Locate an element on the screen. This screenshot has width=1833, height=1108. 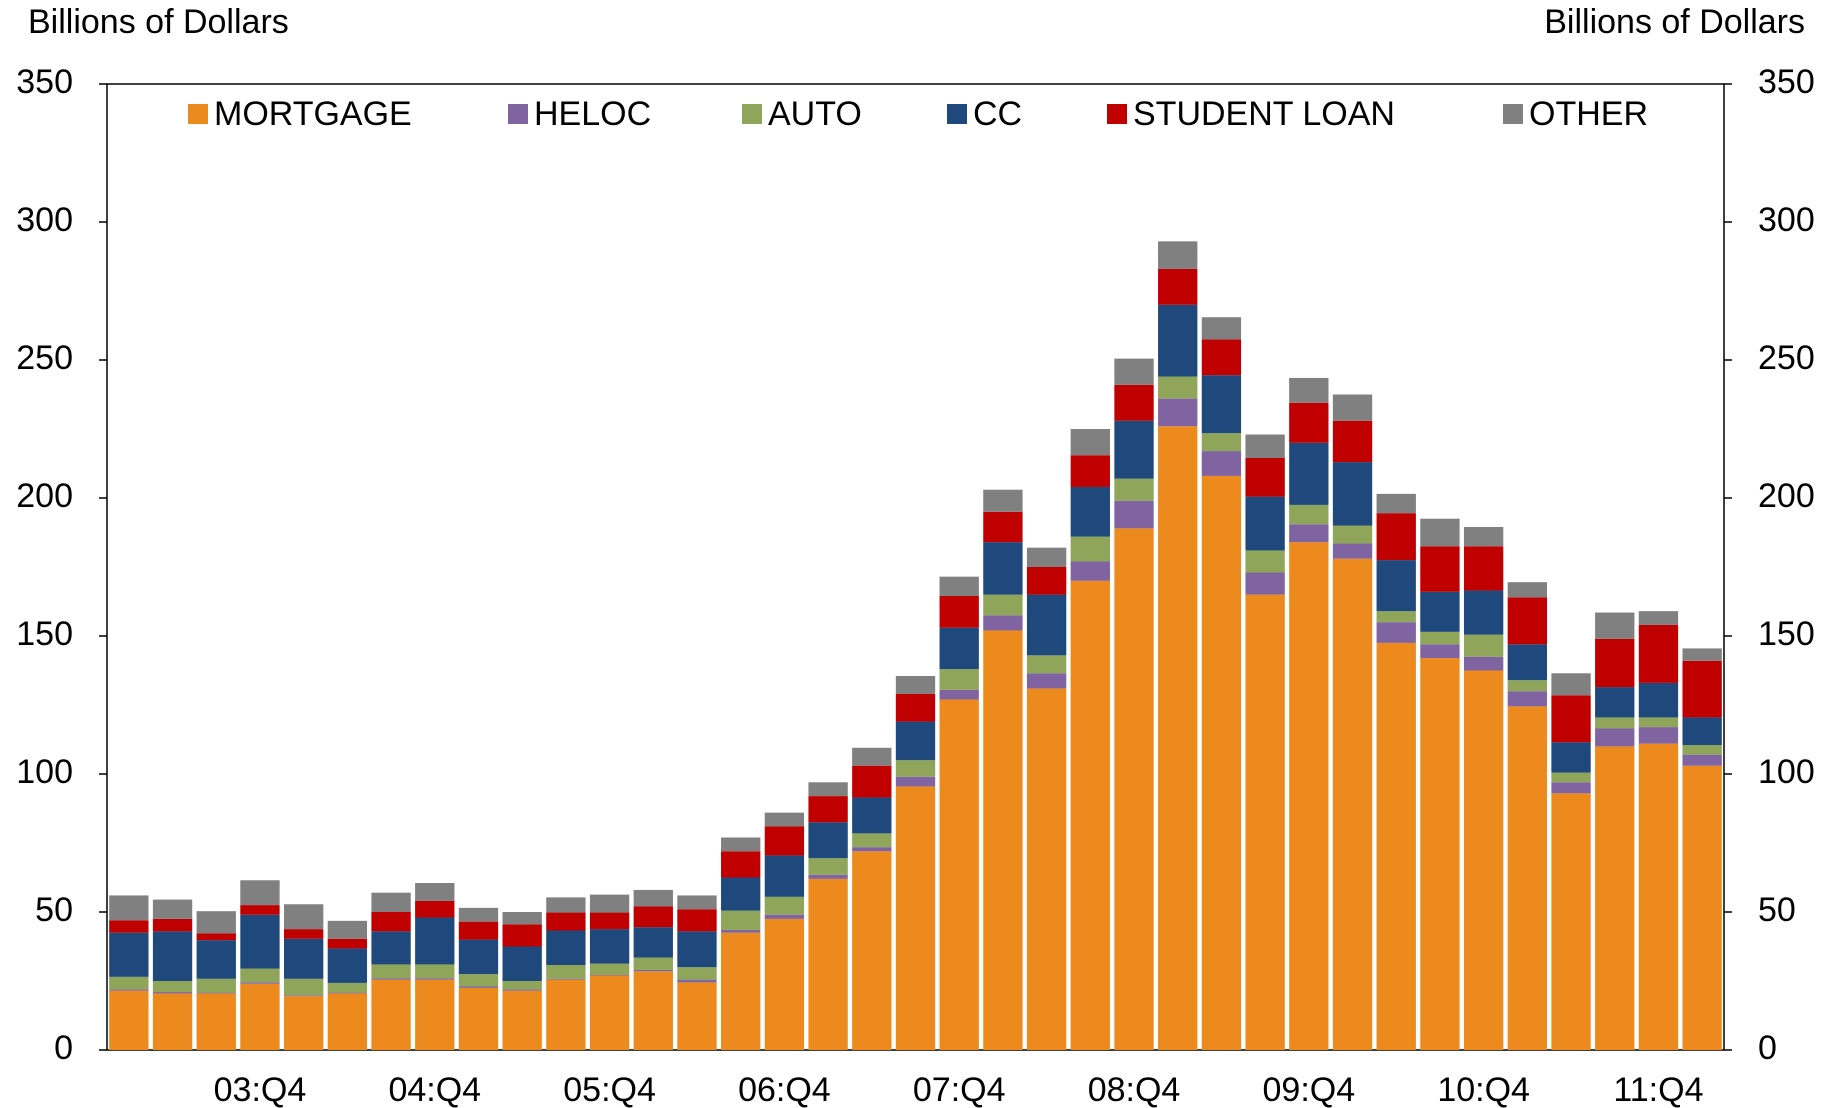
x-tick-label: 03:Q4 is located at coordinates (260, 1089).